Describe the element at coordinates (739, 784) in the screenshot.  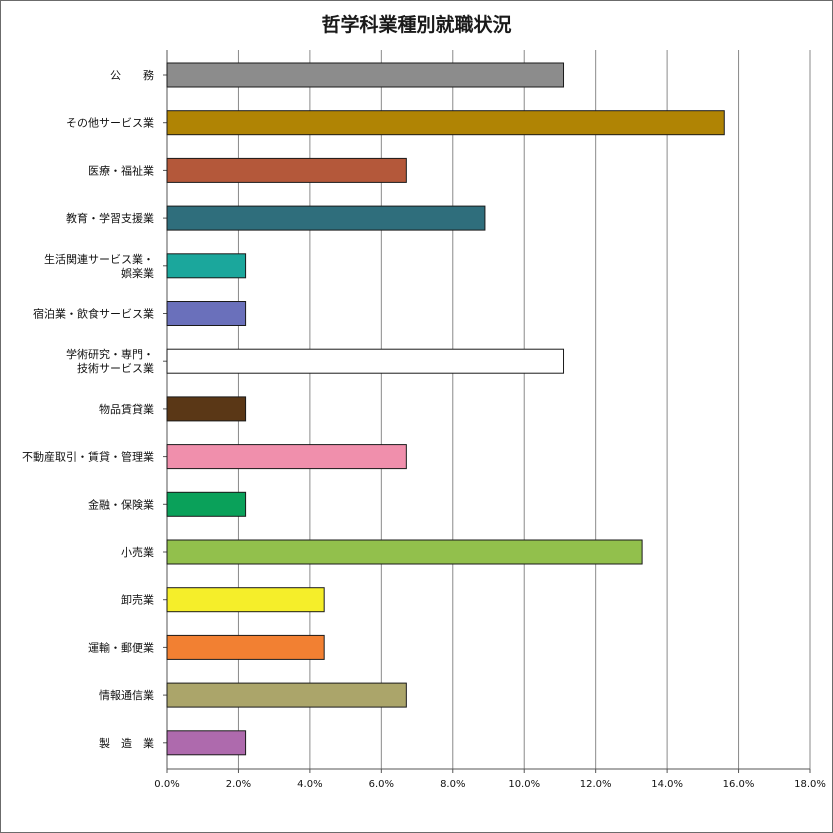
I see `x-tick-label: 16.0%` at that location.